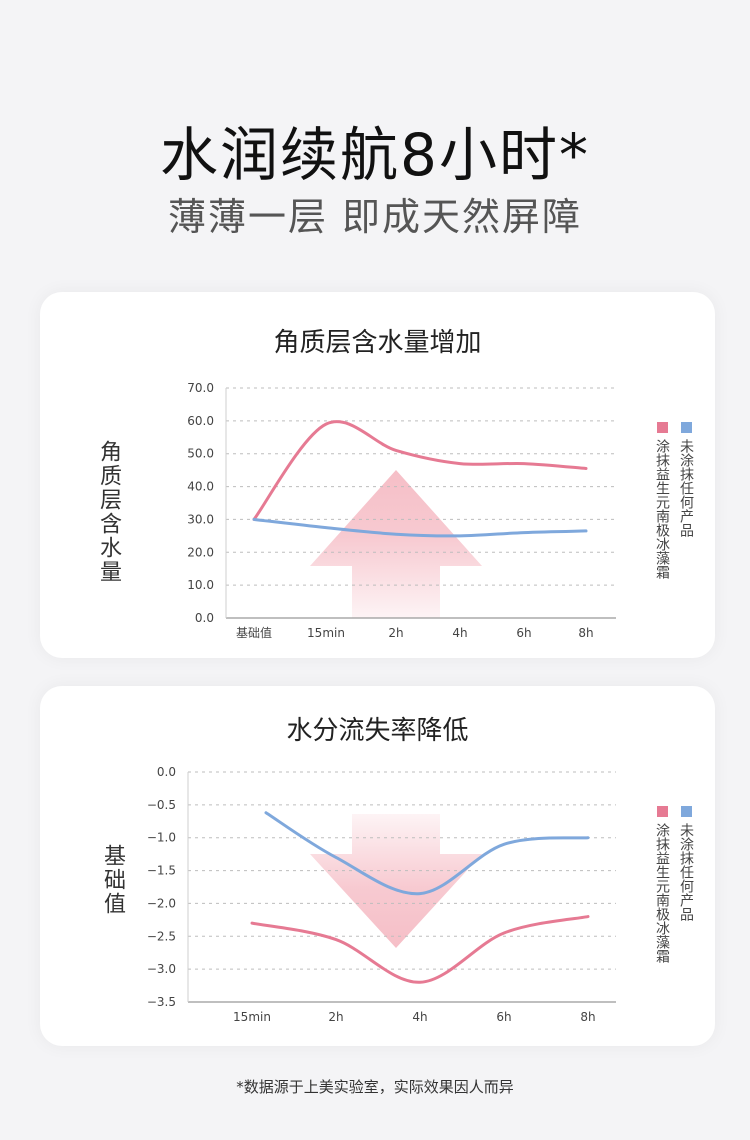 The width and height of the screenshot is (750, 1140). What do you see at coordinates (200, 585) in the screenshot?
I see `y-tick-label: 10.0` at bounding box center [200, 585].